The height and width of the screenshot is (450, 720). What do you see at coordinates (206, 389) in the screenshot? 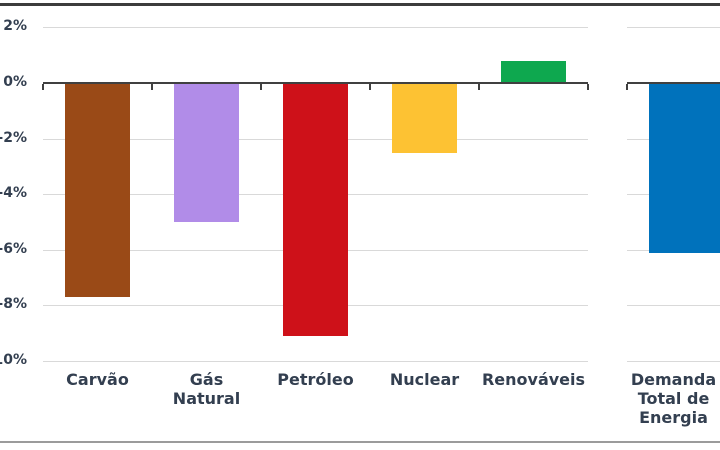
I see `category-label: Gás Natural` at bounding box center [206, 389].